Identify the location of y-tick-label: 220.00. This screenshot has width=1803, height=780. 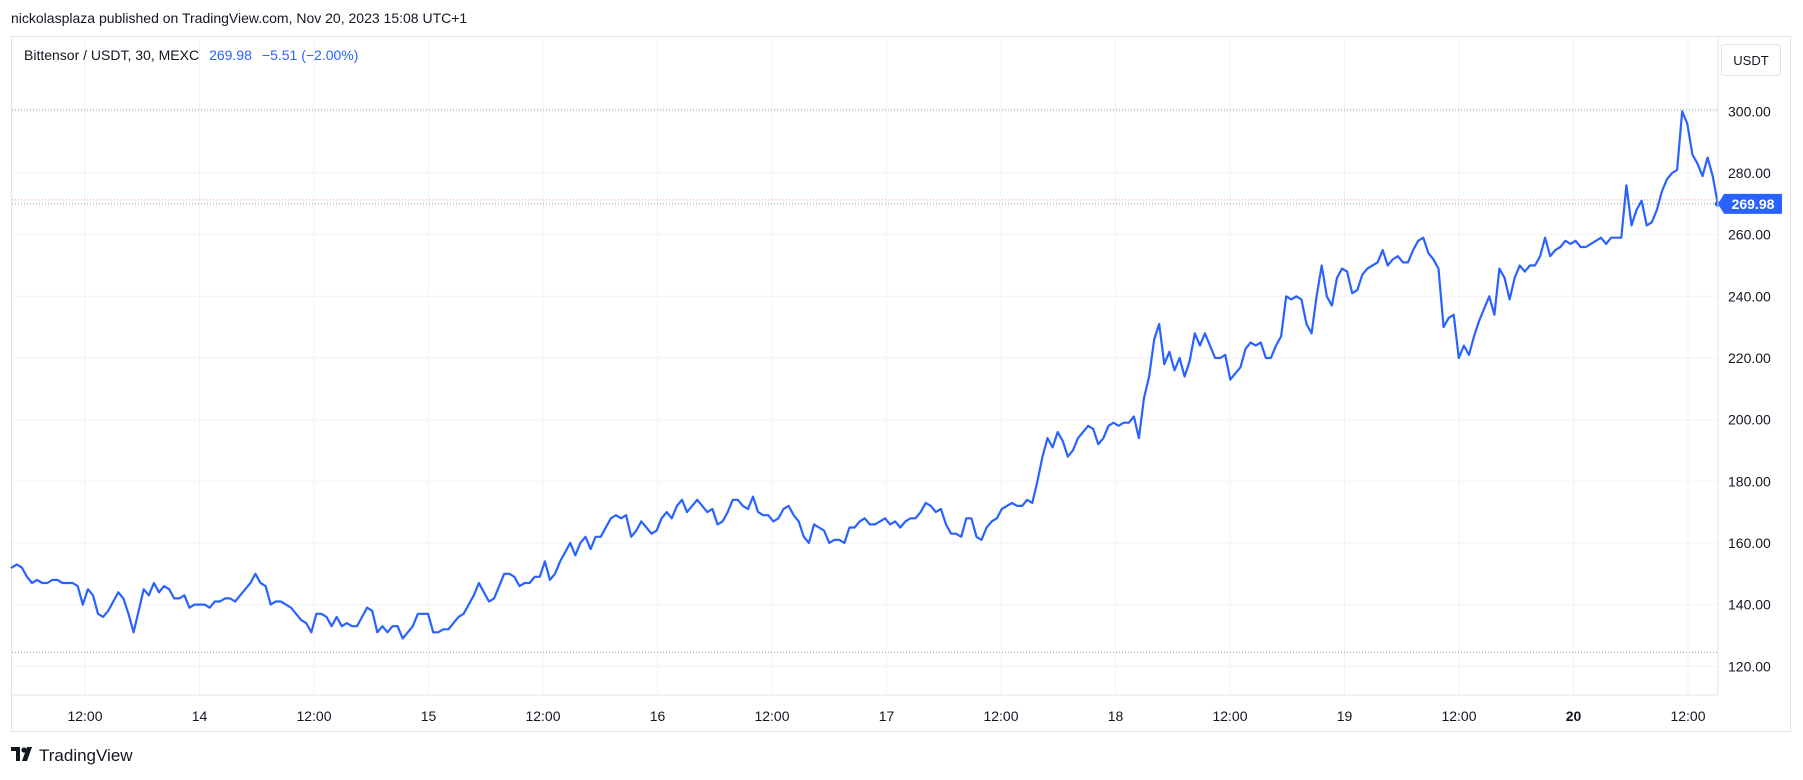
(1749, 358).